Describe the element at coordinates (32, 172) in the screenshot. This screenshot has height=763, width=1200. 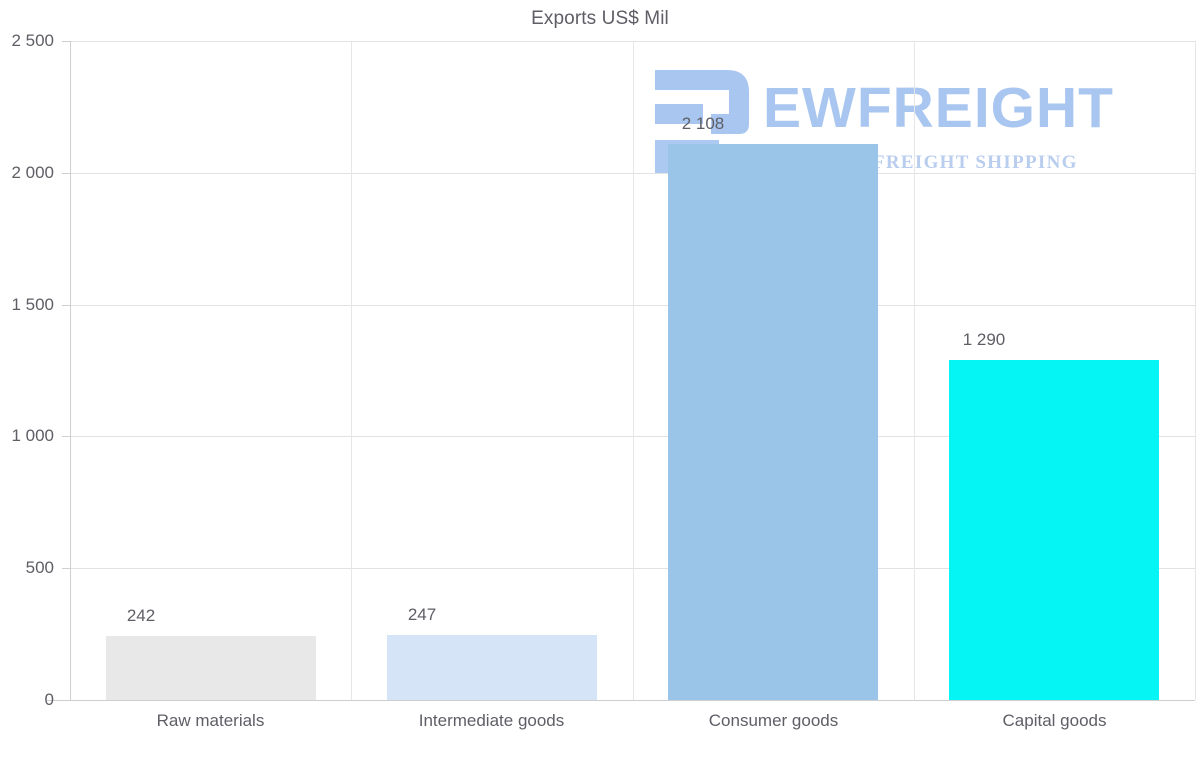
I see `y-axis-tick-label: 2 000` at that location.